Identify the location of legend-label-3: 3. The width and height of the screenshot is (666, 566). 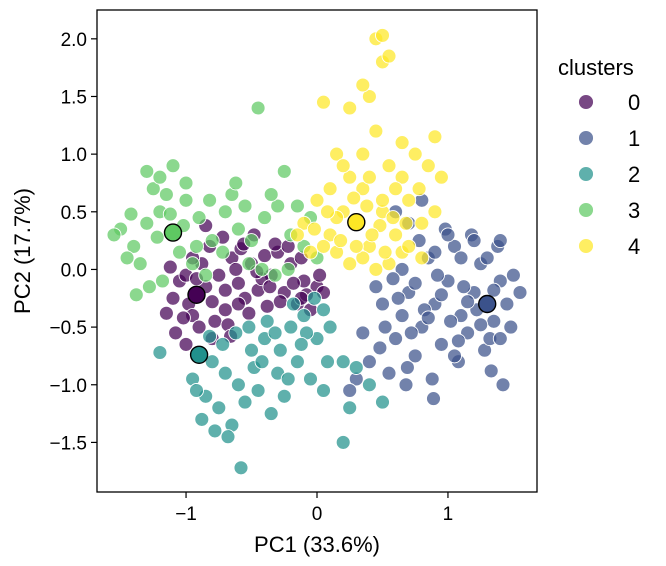
(634, 210).